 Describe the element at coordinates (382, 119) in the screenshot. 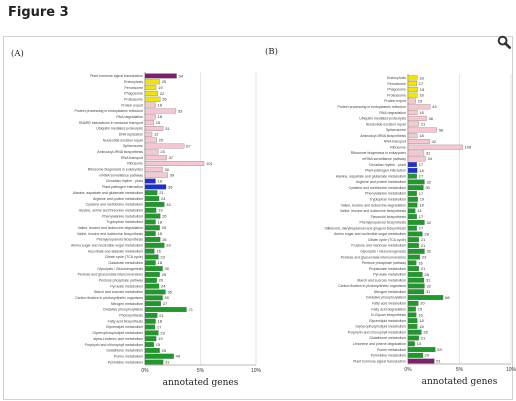

I see `category-label: Ubiquitin mediated proteolysis` at that location.